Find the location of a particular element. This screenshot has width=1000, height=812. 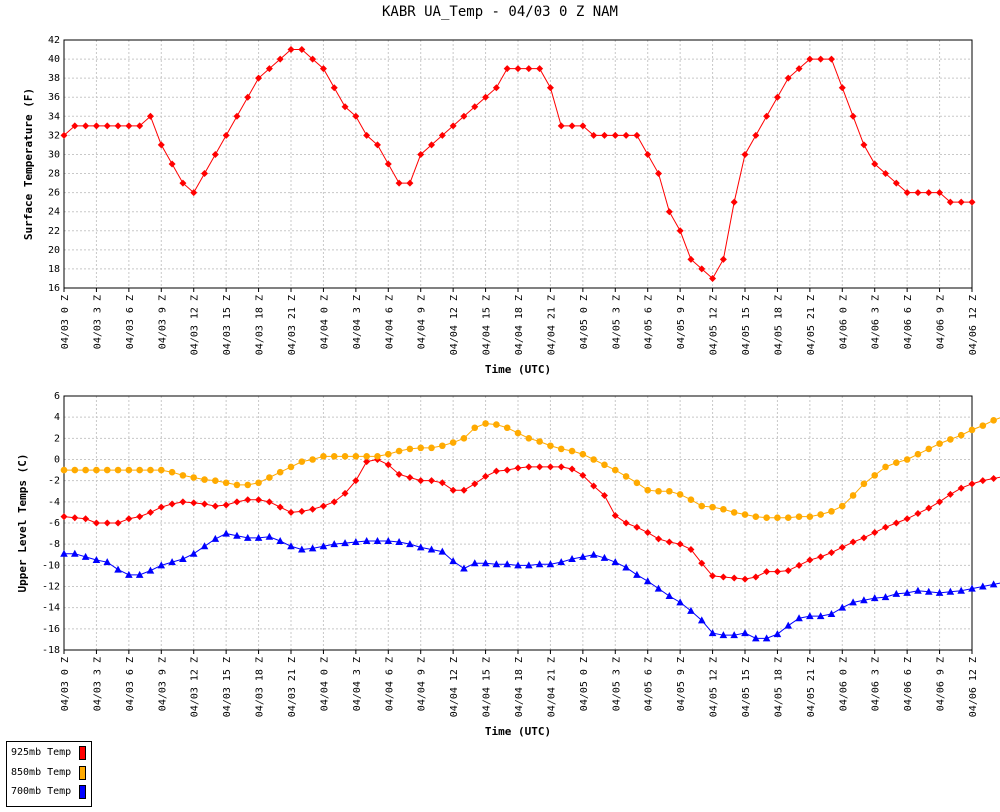

x-tick-label: 04/06 12 Z is located at coordinates (973, 687).